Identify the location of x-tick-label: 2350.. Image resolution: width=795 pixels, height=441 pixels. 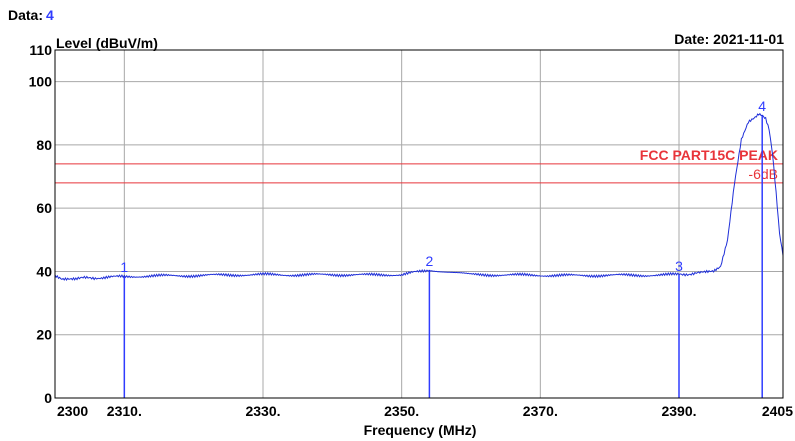
(401, 411).